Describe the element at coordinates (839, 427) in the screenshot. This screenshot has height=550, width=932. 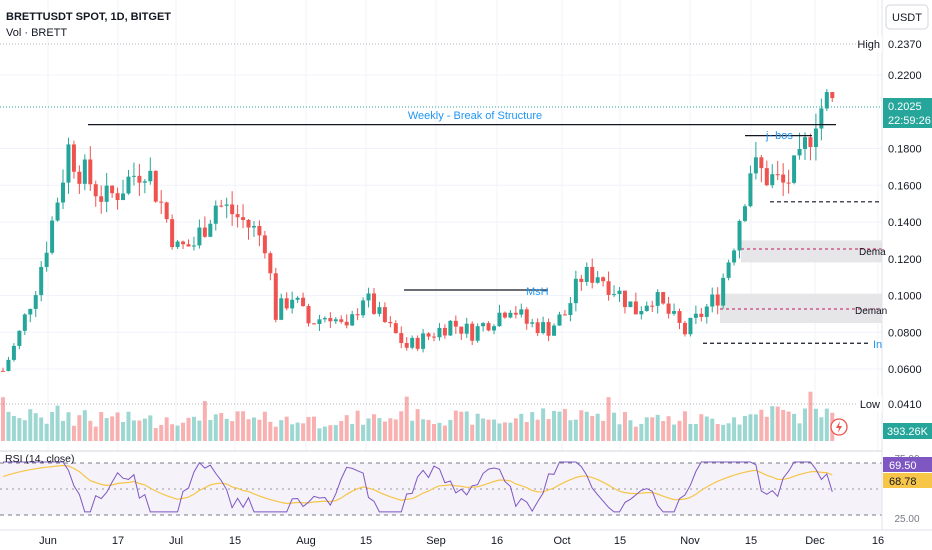
I see `alert-lightning-icon` at that location.